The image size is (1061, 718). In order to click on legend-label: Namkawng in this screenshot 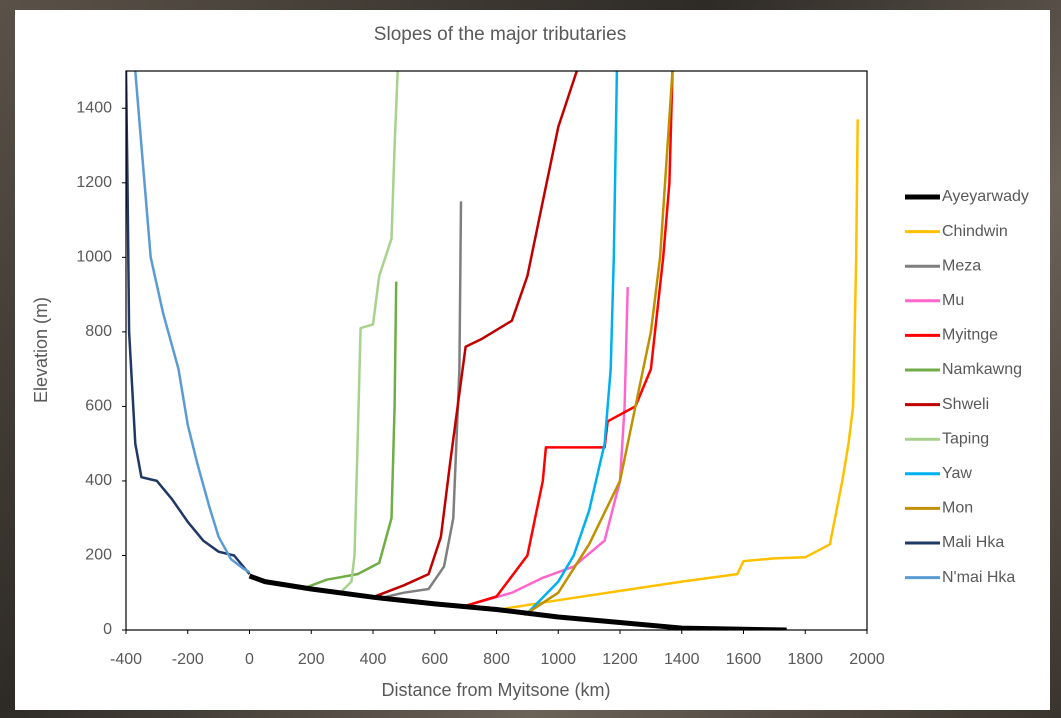, I will do `click(982, 369)`.